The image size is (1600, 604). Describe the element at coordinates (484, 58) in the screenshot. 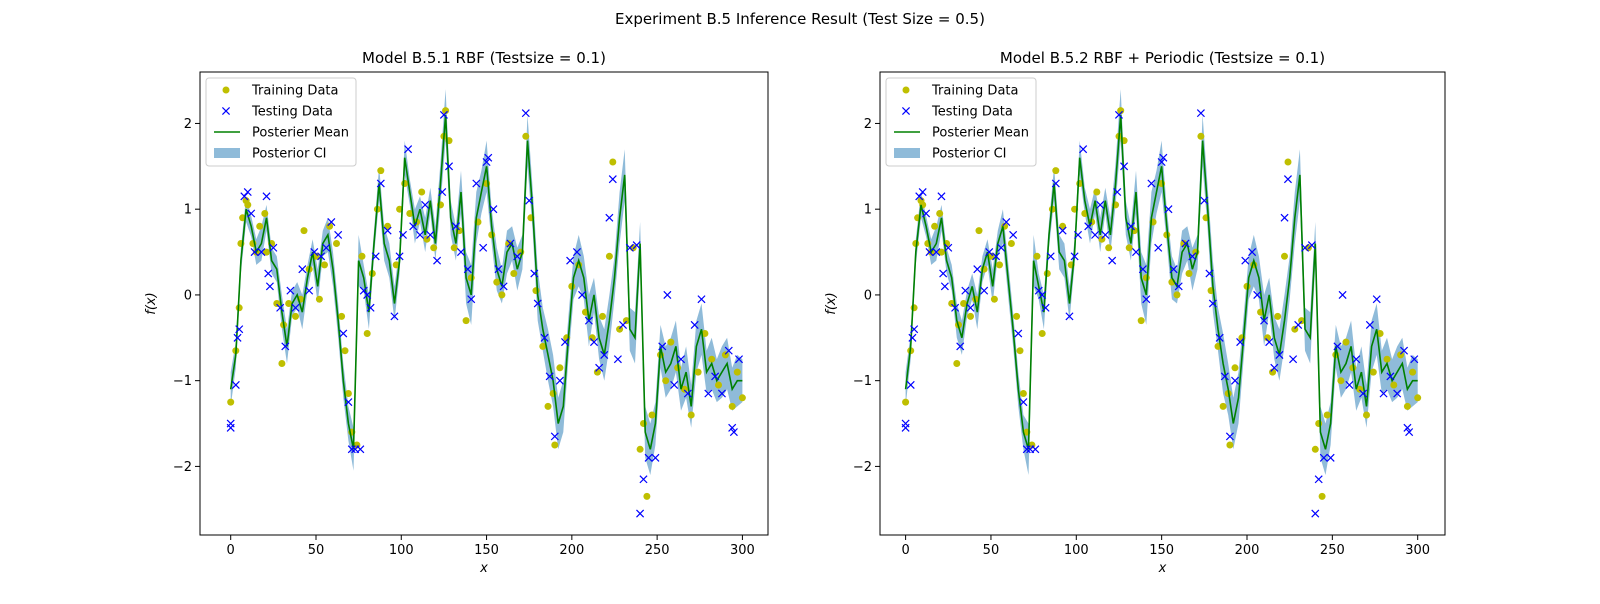

I see `subplot-title: Model B.5.1 RBF (Testsize = 0.1)` at that location.